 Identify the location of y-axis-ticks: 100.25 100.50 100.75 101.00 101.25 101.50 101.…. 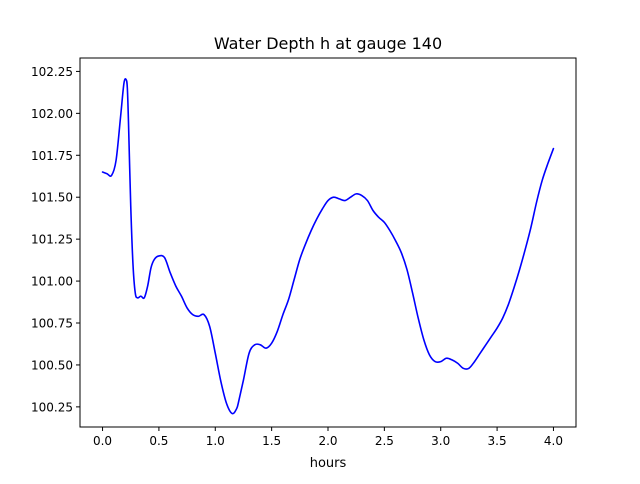
(55, 239).